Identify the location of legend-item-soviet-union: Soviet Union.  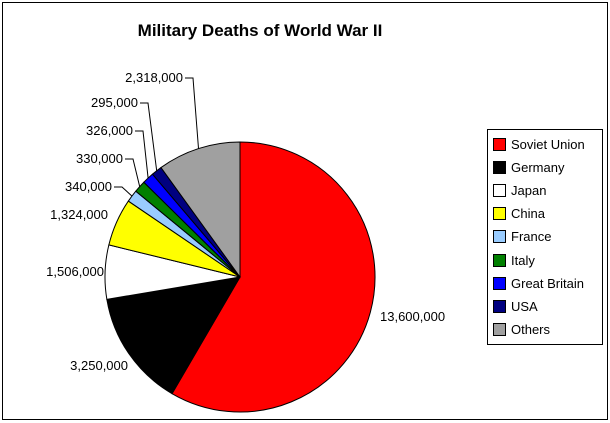
(545, 145).